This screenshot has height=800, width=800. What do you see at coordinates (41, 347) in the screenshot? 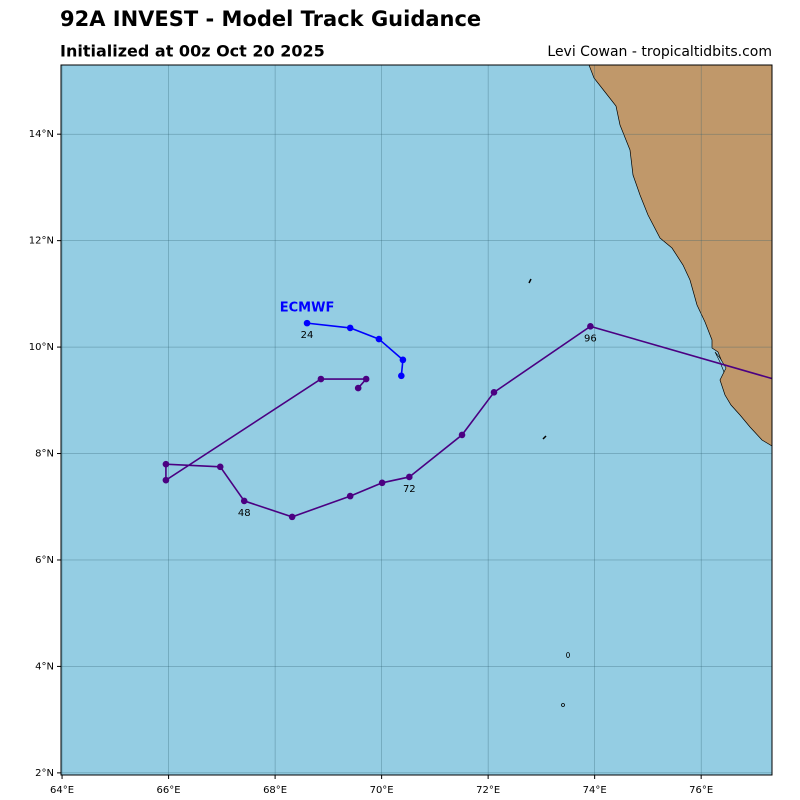
I see `y-tick-label: 10°N` at bounding box center [41, 347].